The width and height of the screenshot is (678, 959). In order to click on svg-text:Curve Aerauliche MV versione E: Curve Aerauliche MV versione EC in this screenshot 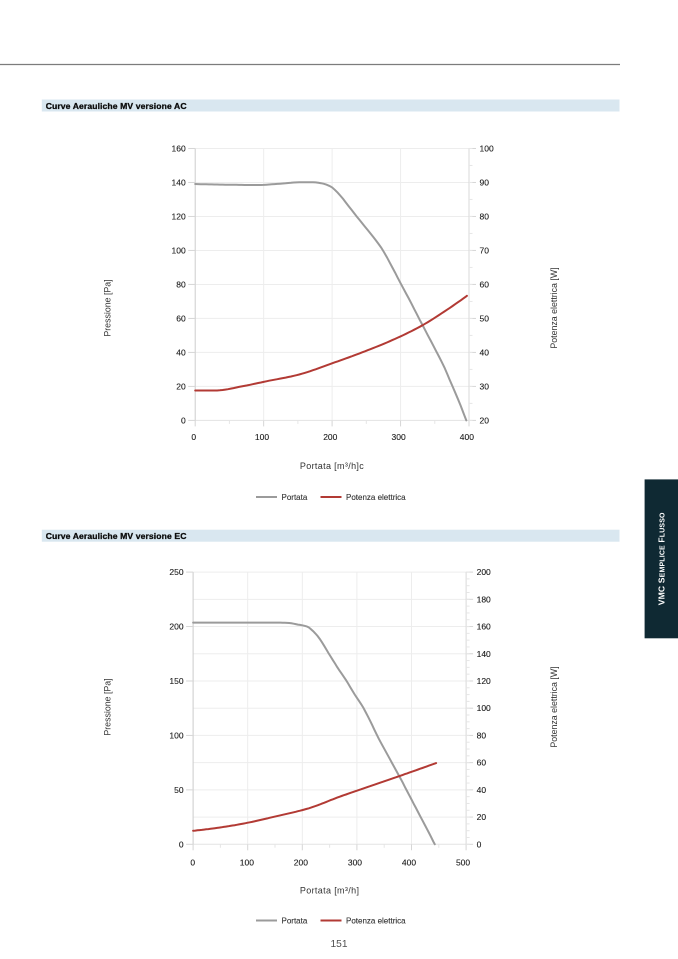, I will do `click(116, 536)`.